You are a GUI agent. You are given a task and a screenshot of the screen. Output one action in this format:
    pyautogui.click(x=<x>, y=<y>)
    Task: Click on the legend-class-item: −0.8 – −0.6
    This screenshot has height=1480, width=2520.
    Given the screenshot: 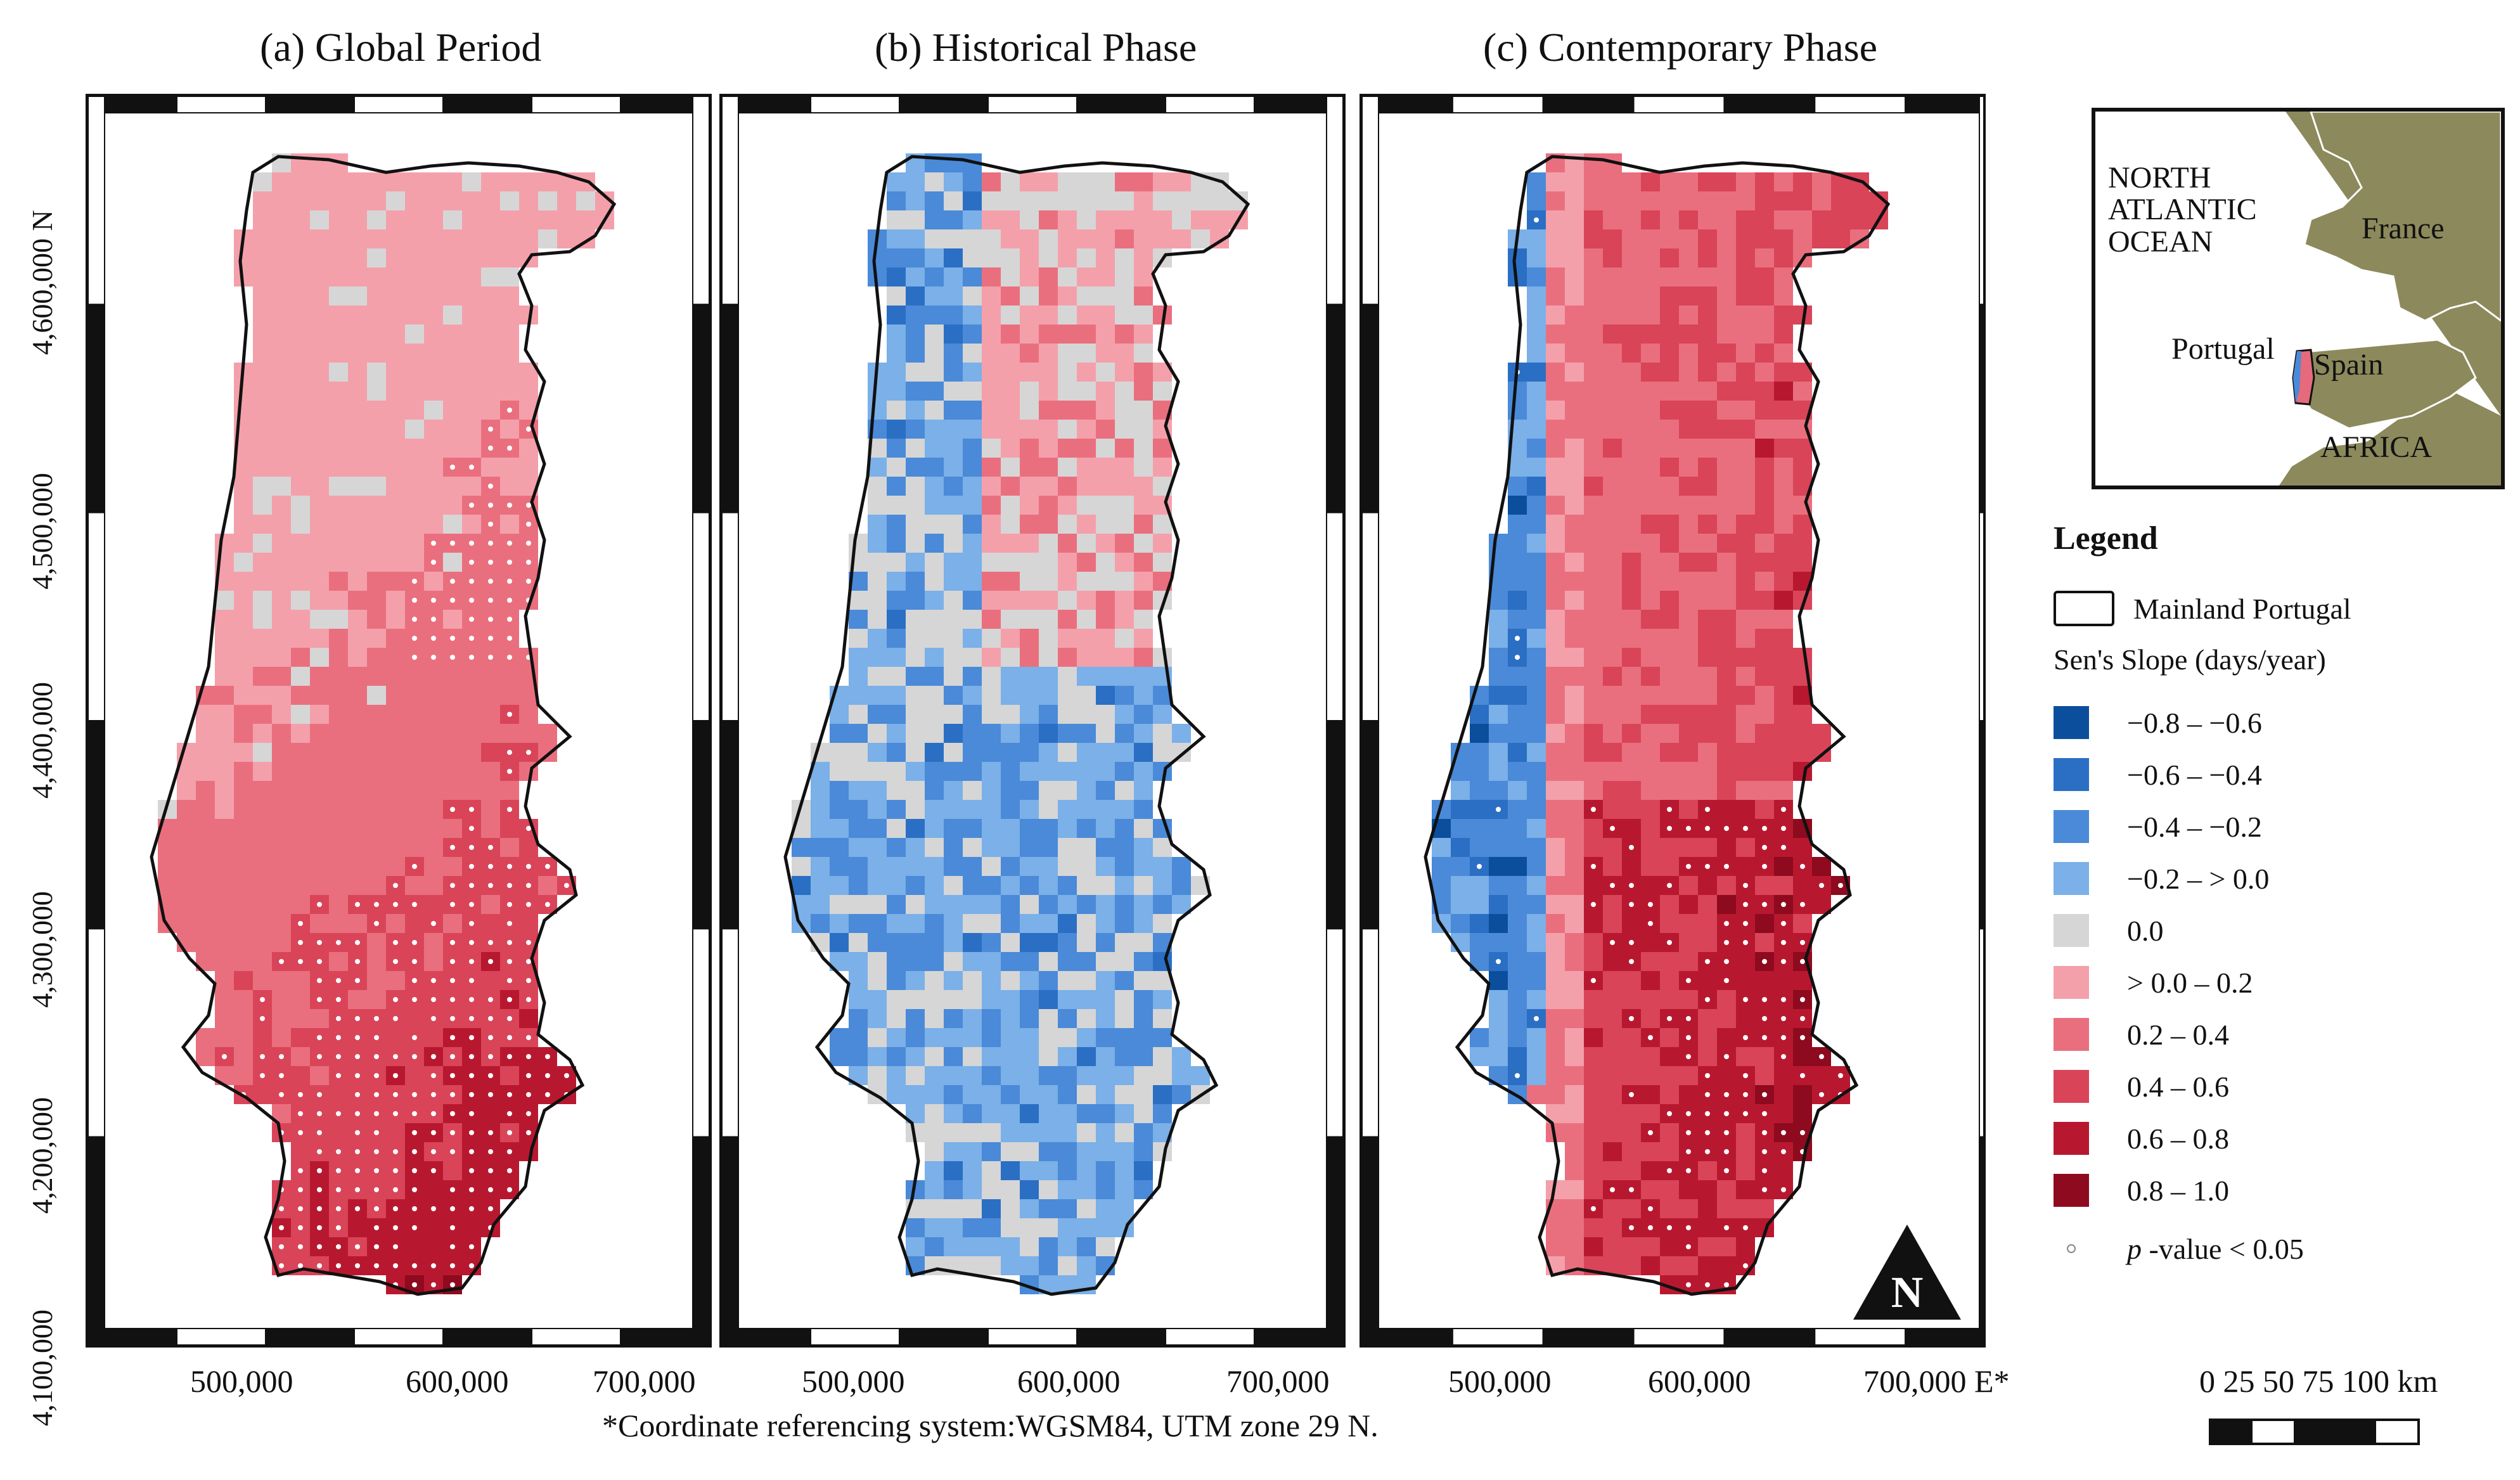 What is the action you would take?
    pyautogui.click(x=2158, y=722)
    